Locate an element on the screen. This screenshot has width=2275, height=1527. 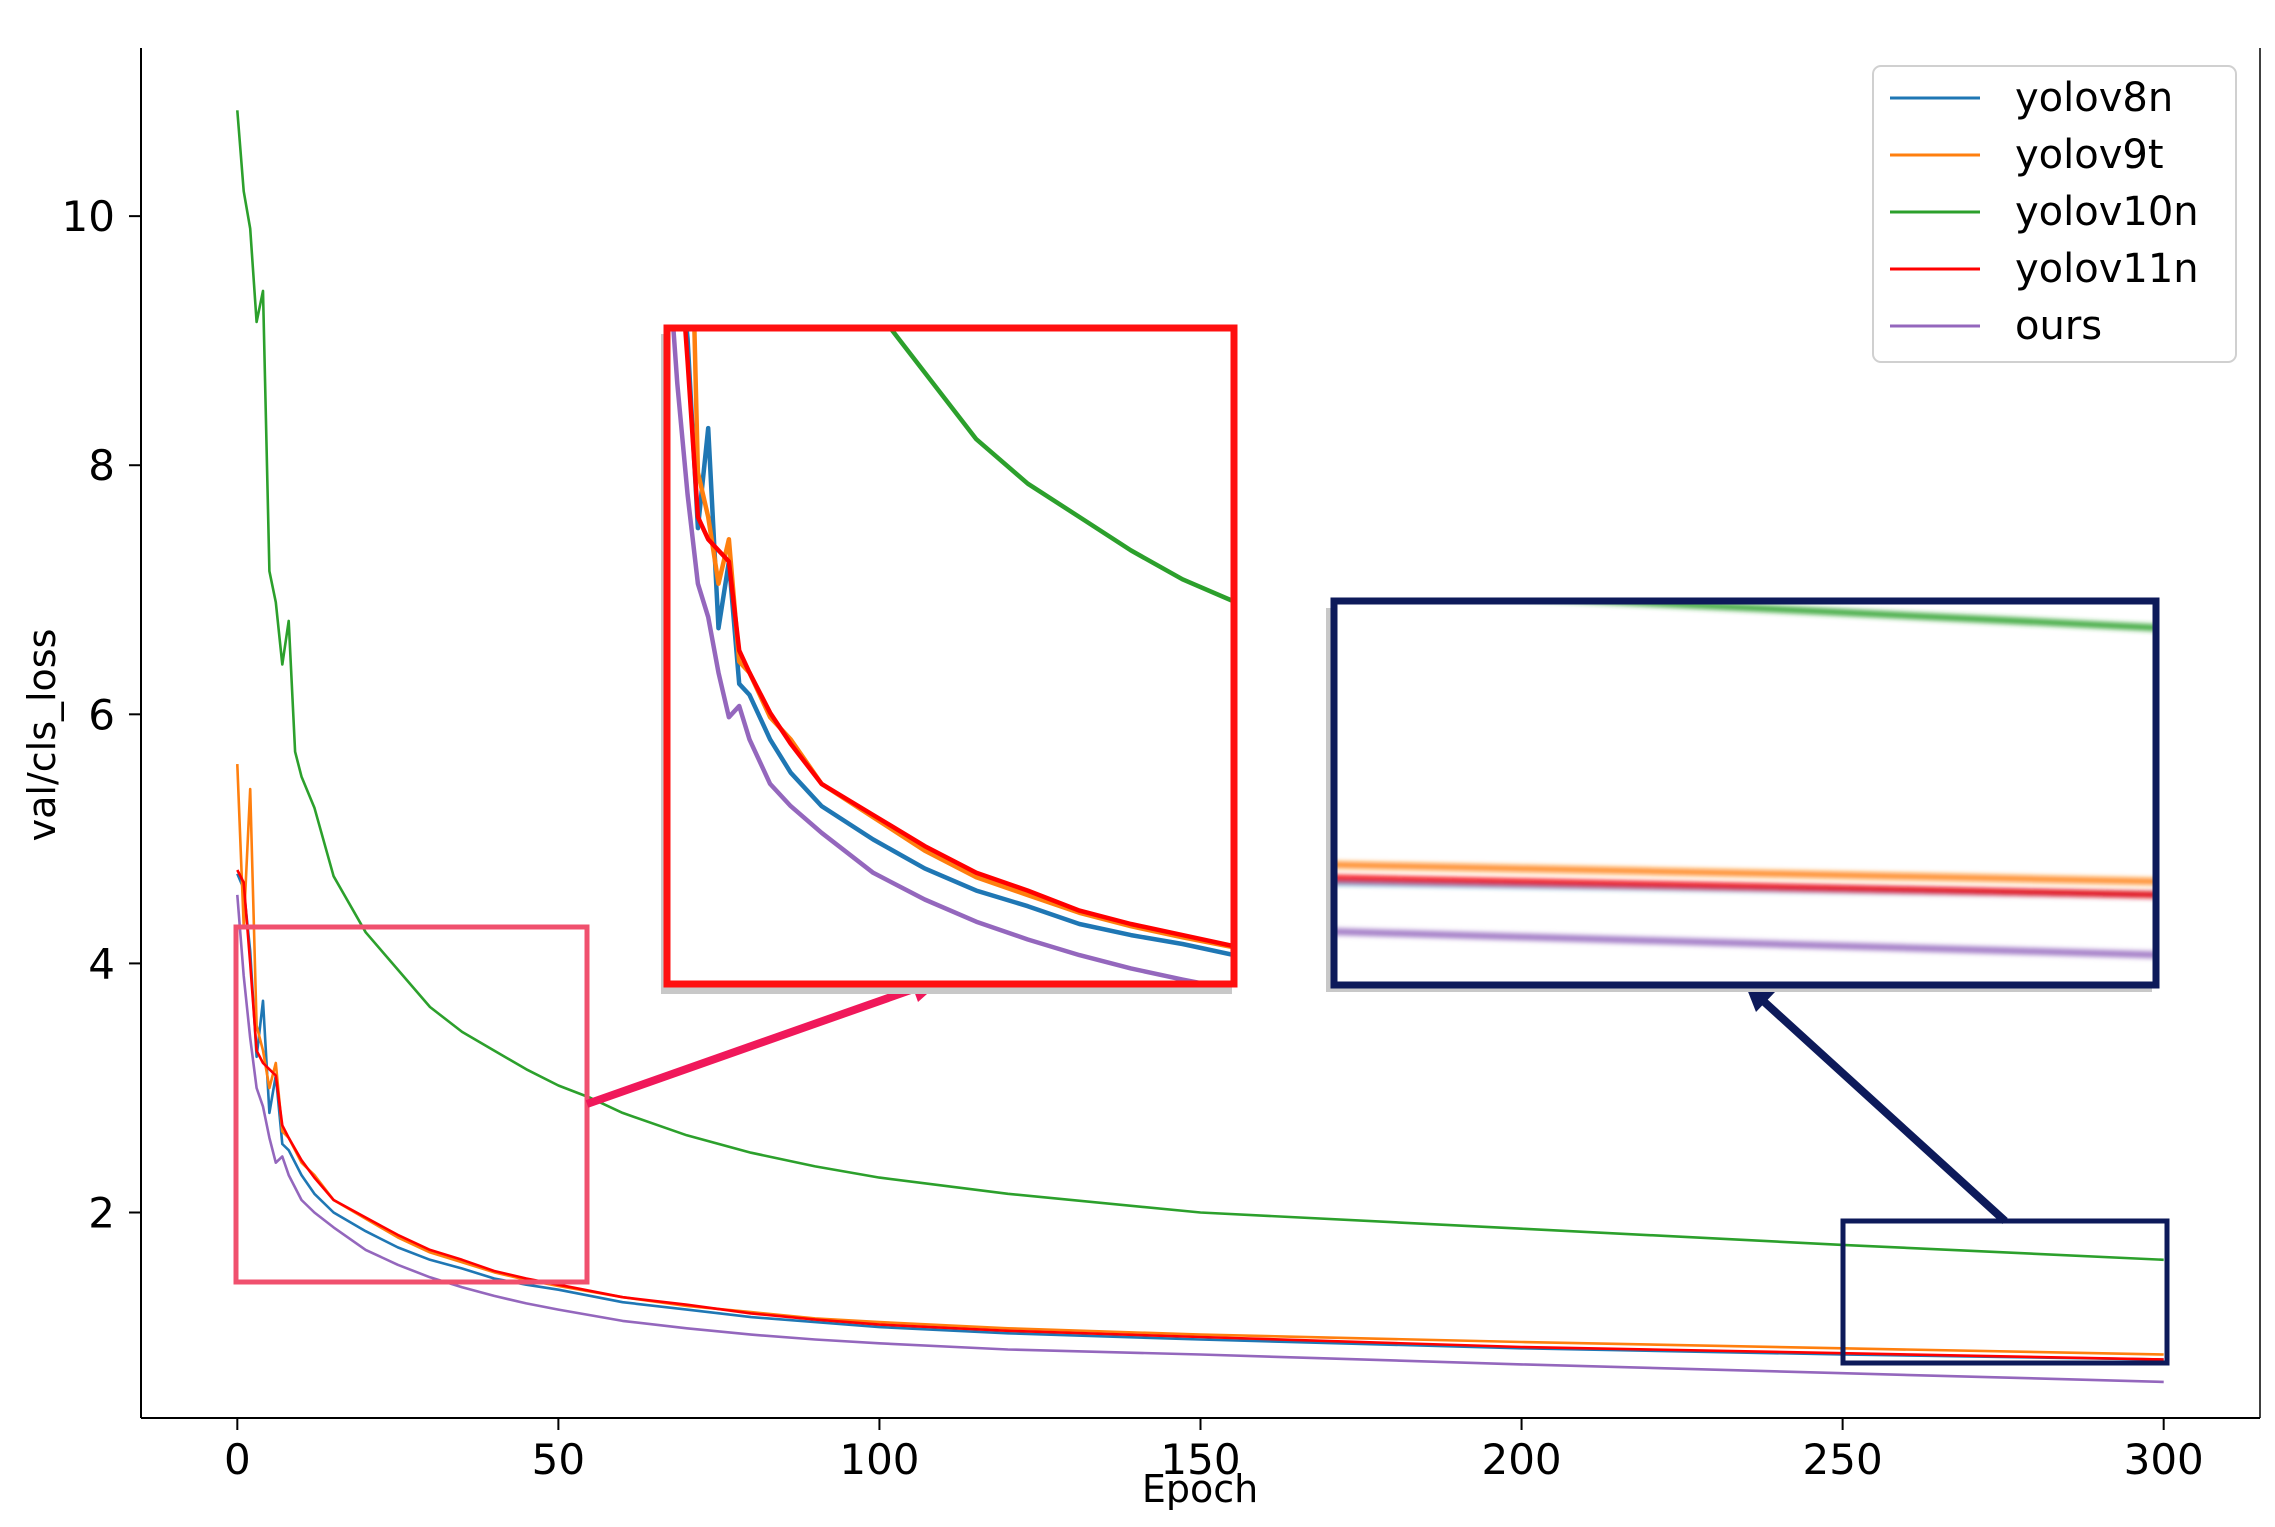
legend-label-yolov8n: yolov8n is located at coordinates (2094, 98).